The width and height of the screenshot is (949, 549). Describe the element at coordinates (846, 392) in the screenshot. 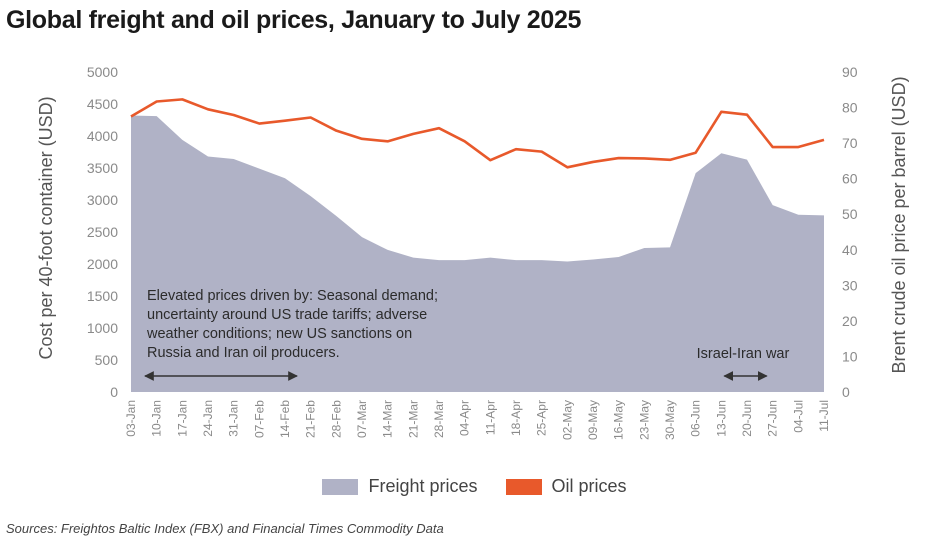

I see `y-tick-right: 0` at that location.